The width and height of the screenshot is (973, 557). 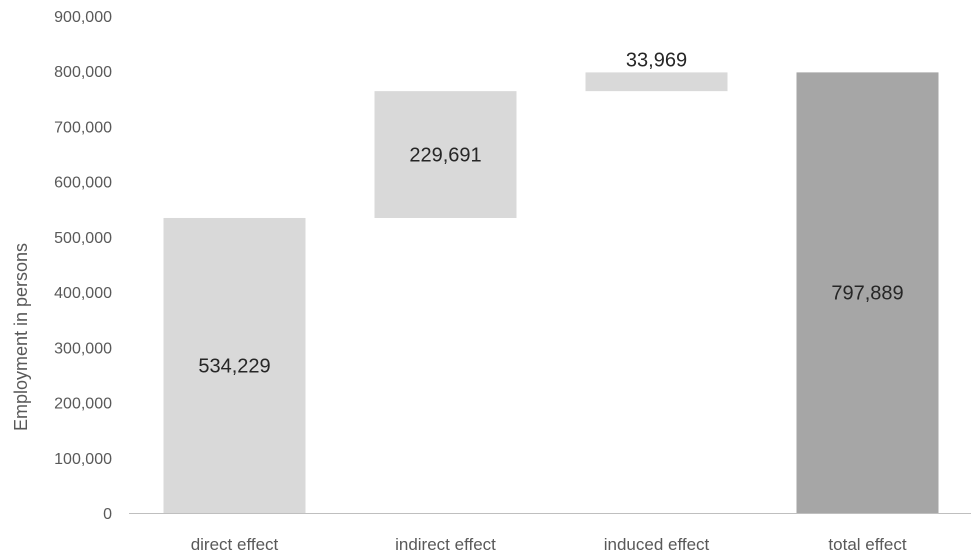 I want to click on category-label: direct effect, so click(x=235, y=544).